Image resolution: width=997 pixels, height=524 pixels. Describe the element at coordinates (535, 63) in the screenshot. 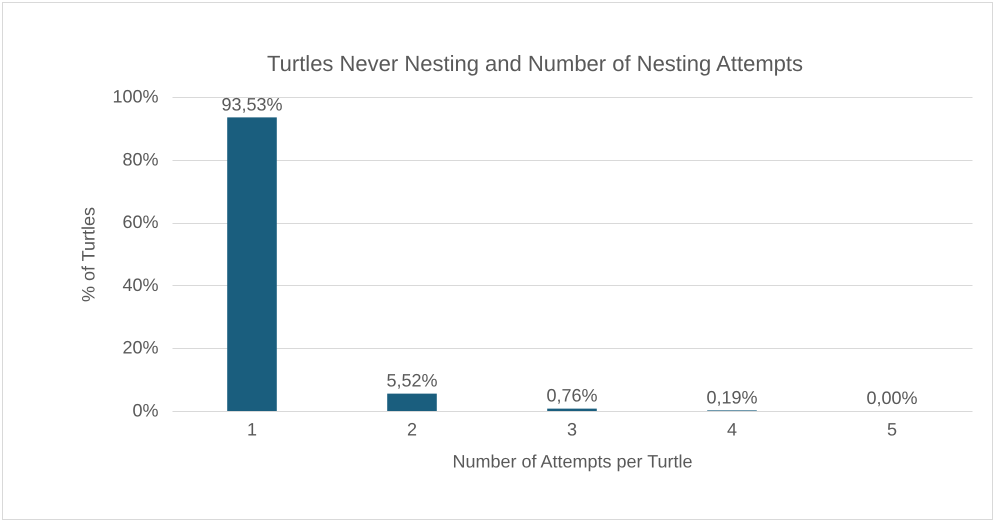

I see `chart-title: Turtles Never Nesting and Number of Nesting Attempts` at that location.